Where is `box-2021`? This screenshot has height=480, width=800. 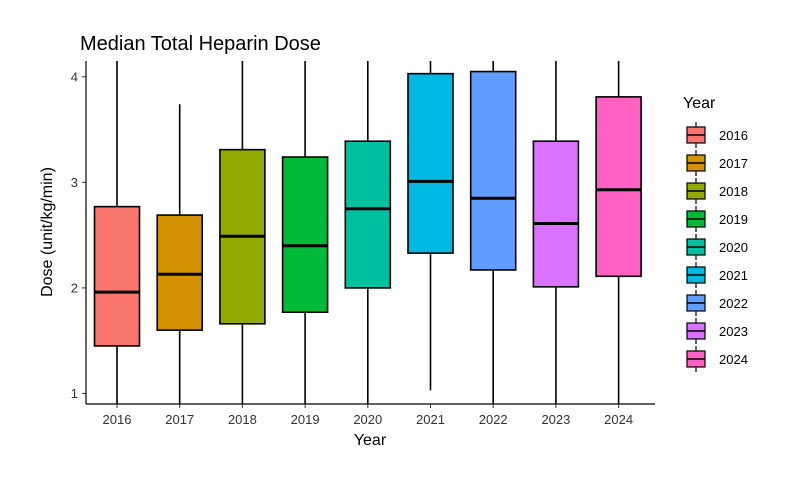 box-2021 is located at coordinates (430, 226).